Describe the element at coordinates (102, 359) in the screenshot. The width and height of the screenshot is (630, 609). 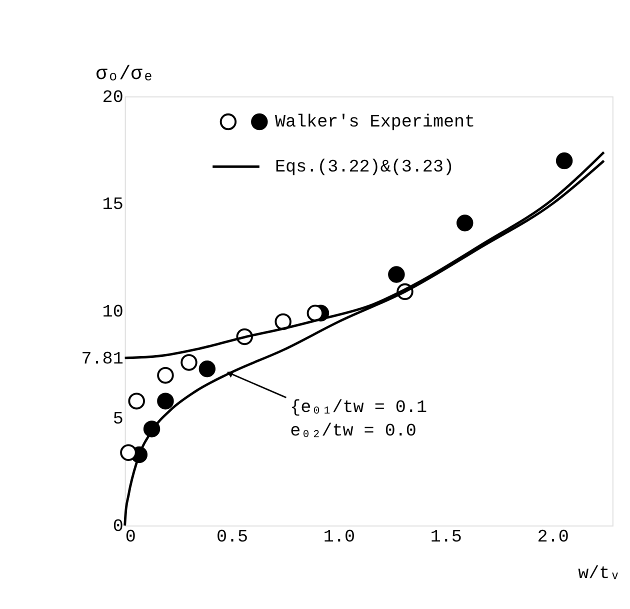
I see `y-tick-label: 7.81` at that location.